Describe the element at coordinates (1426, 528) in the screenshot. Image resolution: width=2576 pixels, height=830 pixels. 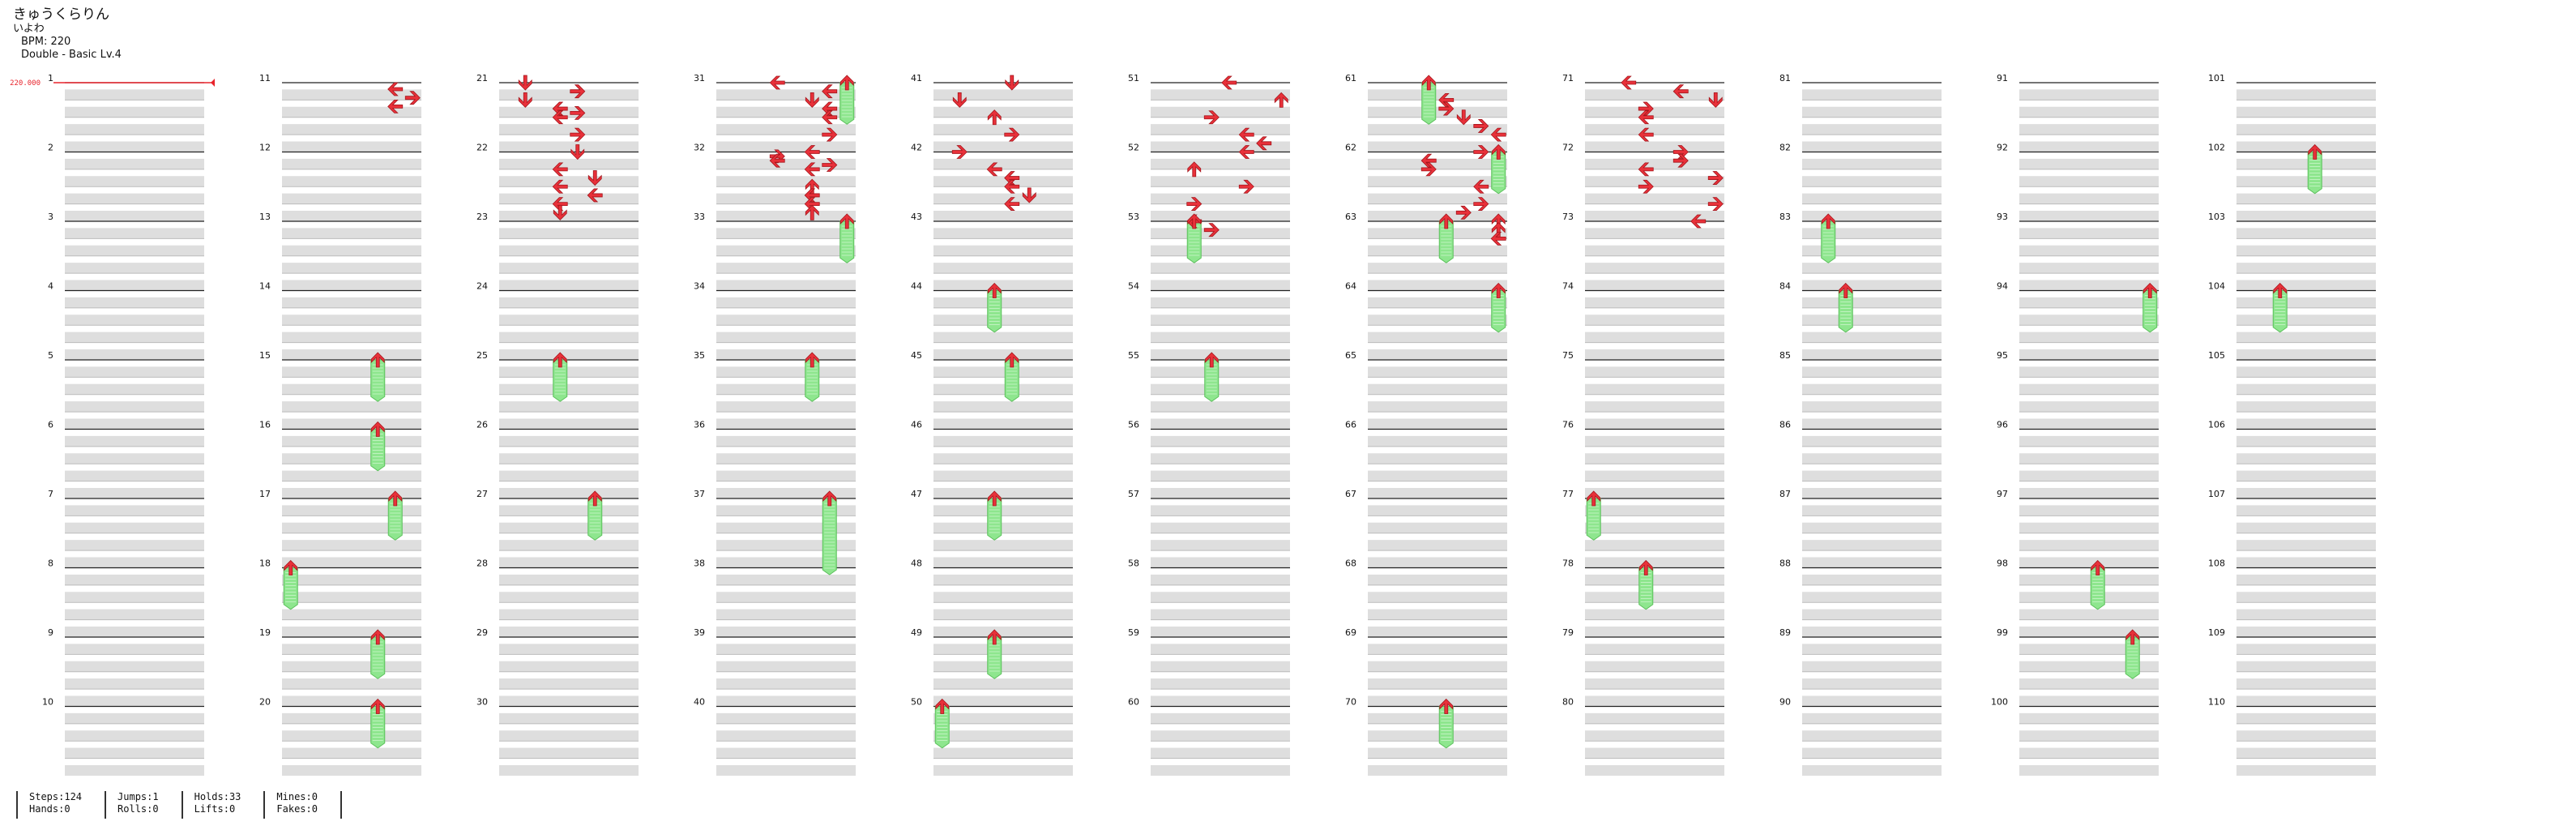
I see `measure-67: 67` at that location.